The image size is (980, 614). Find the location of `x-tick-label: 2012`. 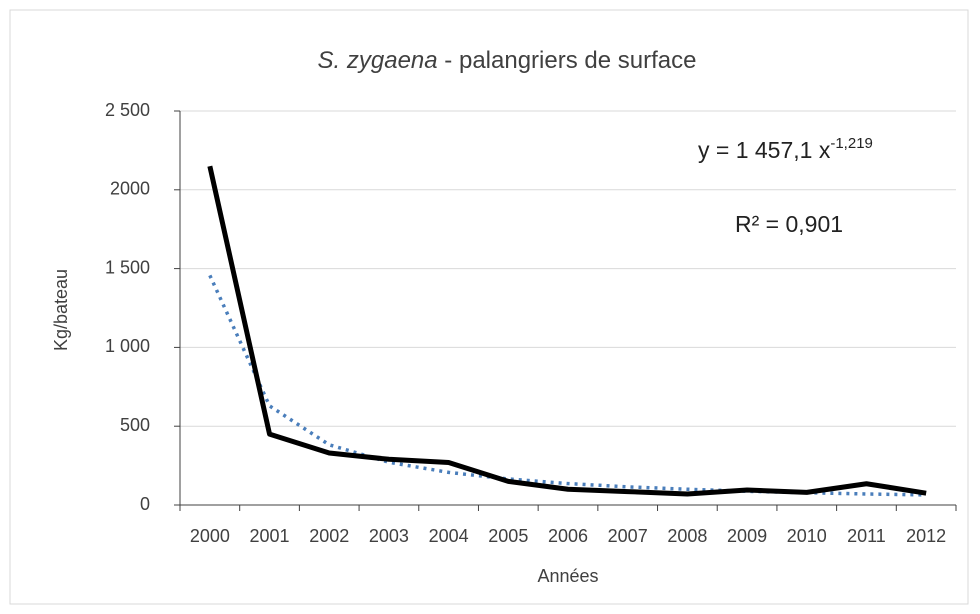

x-tick-label: 2012 is located at coordinates (926, 536).